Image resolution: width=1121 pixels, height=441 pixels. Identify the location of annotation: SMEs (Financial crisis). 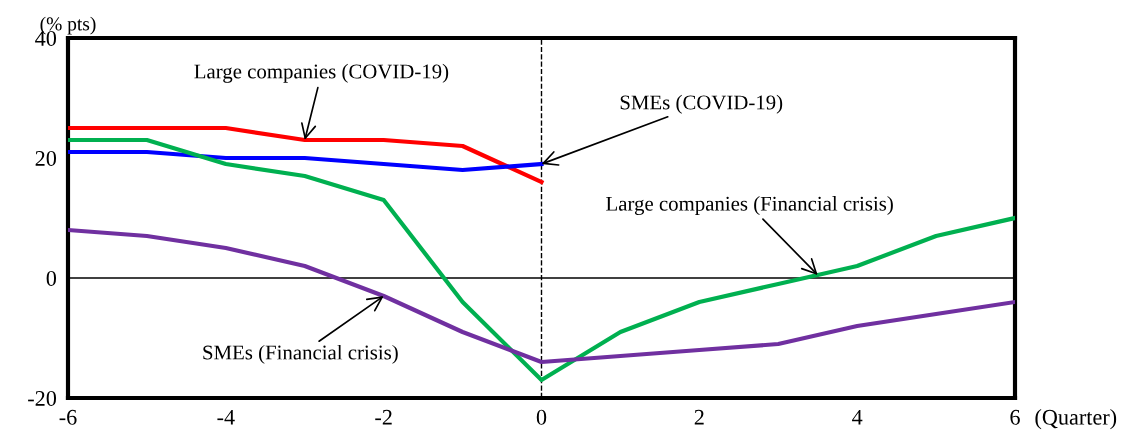
(300, 354).